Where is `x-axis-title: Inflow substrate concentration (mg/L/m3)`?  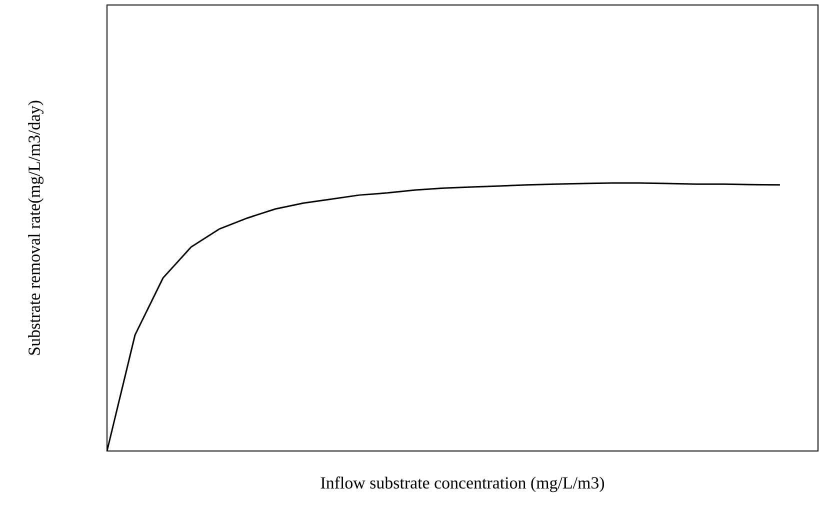 x-axis-title: Inflow substrate concentration (mg/L/m3) is located at coordinates (462, 484).